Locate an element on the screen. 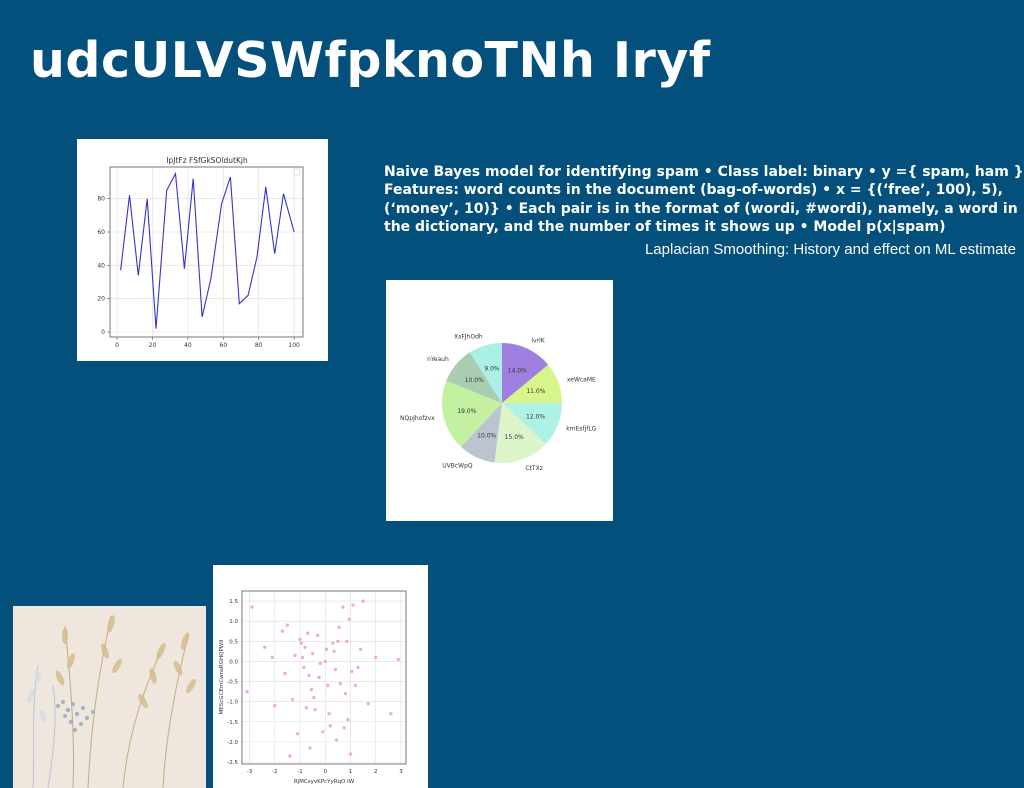 This screenshot has height=788, width=1024. pie-slice-label: nYeauh is located at coordinates (438, 359).